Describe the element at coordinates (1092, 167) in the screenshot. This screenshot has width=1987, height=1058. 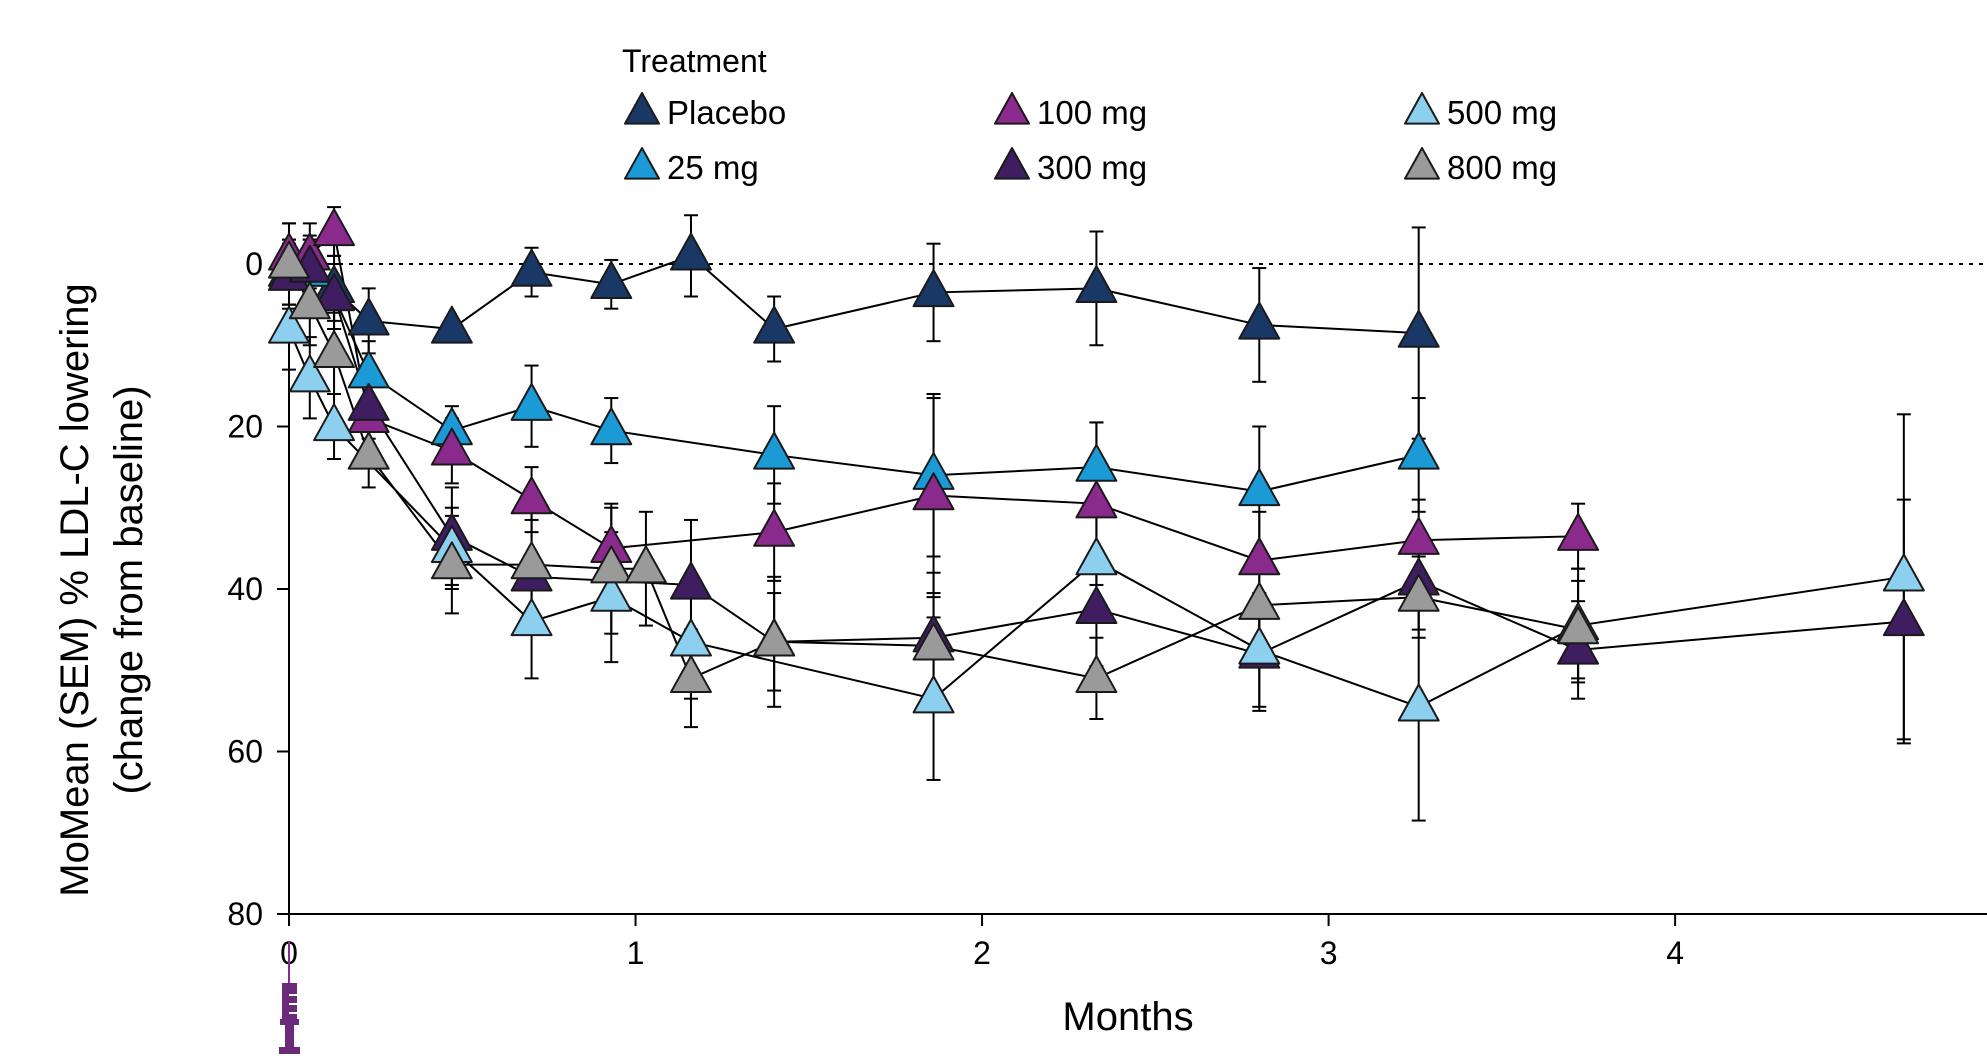
I see `legend-label: 300 mg` at that location.